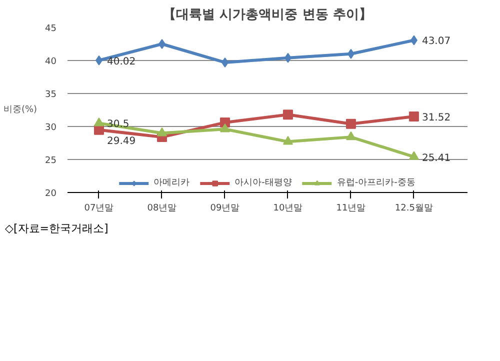  I want to click on y-tick-label: 30, so click(51, 128).